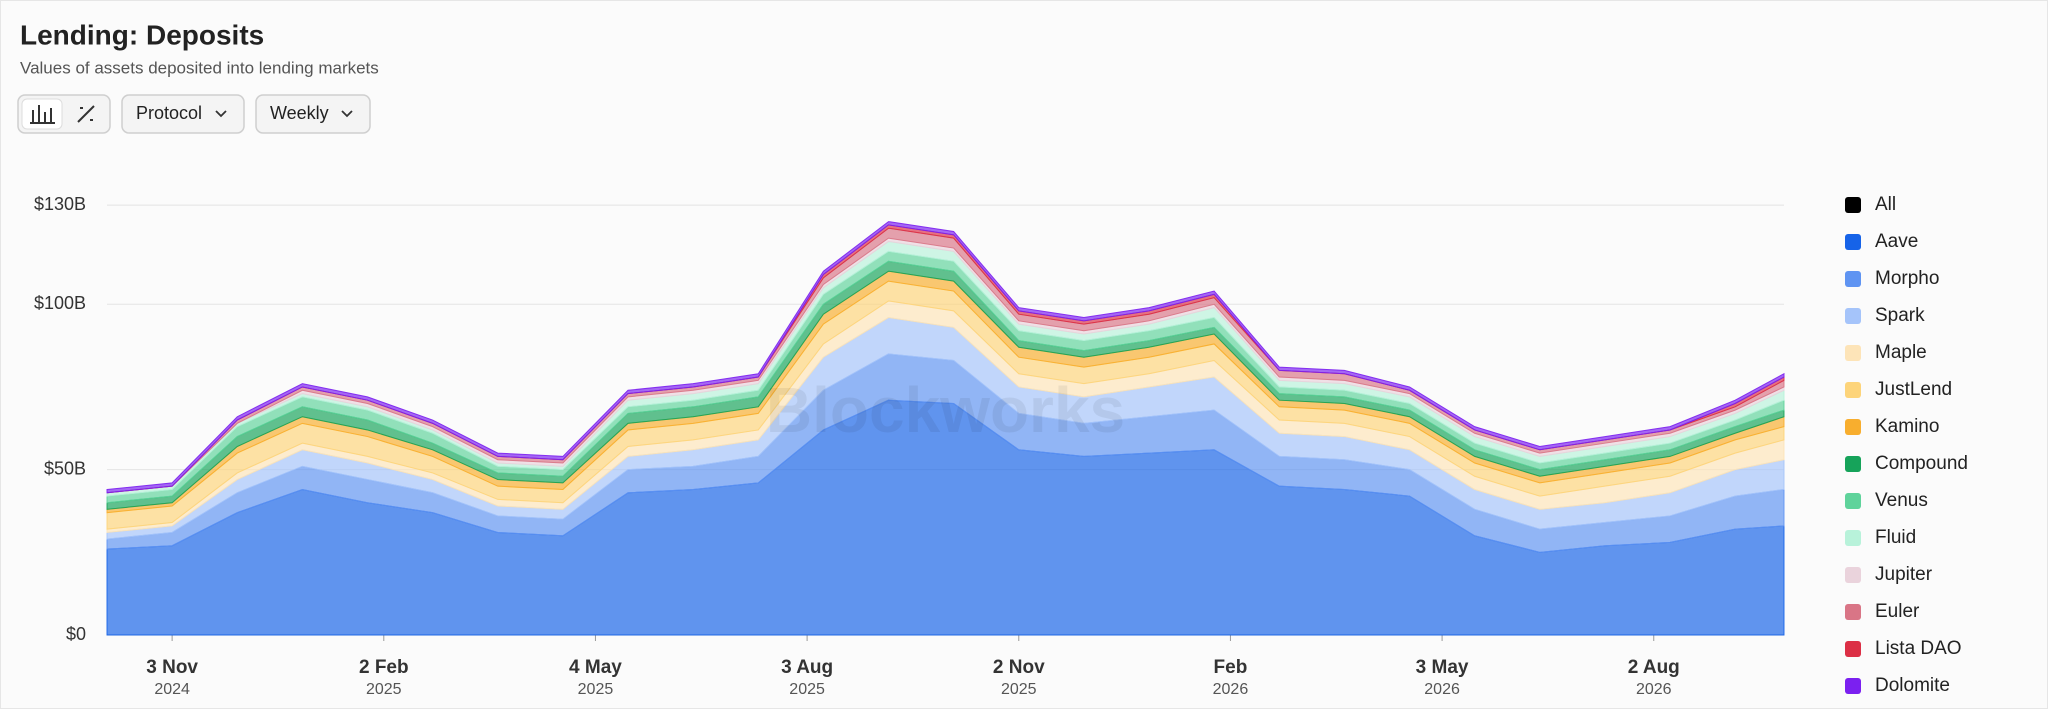  What do you see at coordinates (595, 667) in the screenshot?
I see `x-tick-label: 4 May` at bounding box center [595, 667].